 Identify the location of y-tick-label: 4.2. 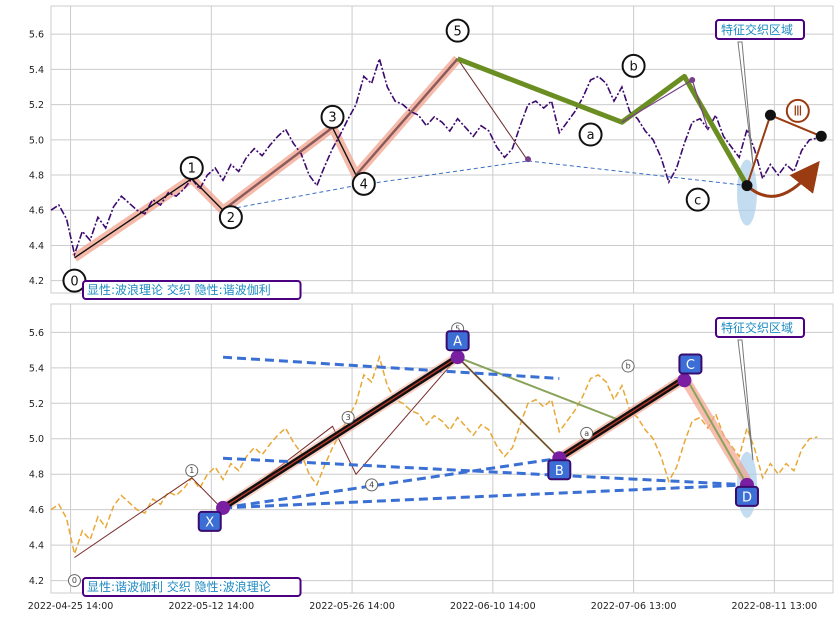
(36, 281).